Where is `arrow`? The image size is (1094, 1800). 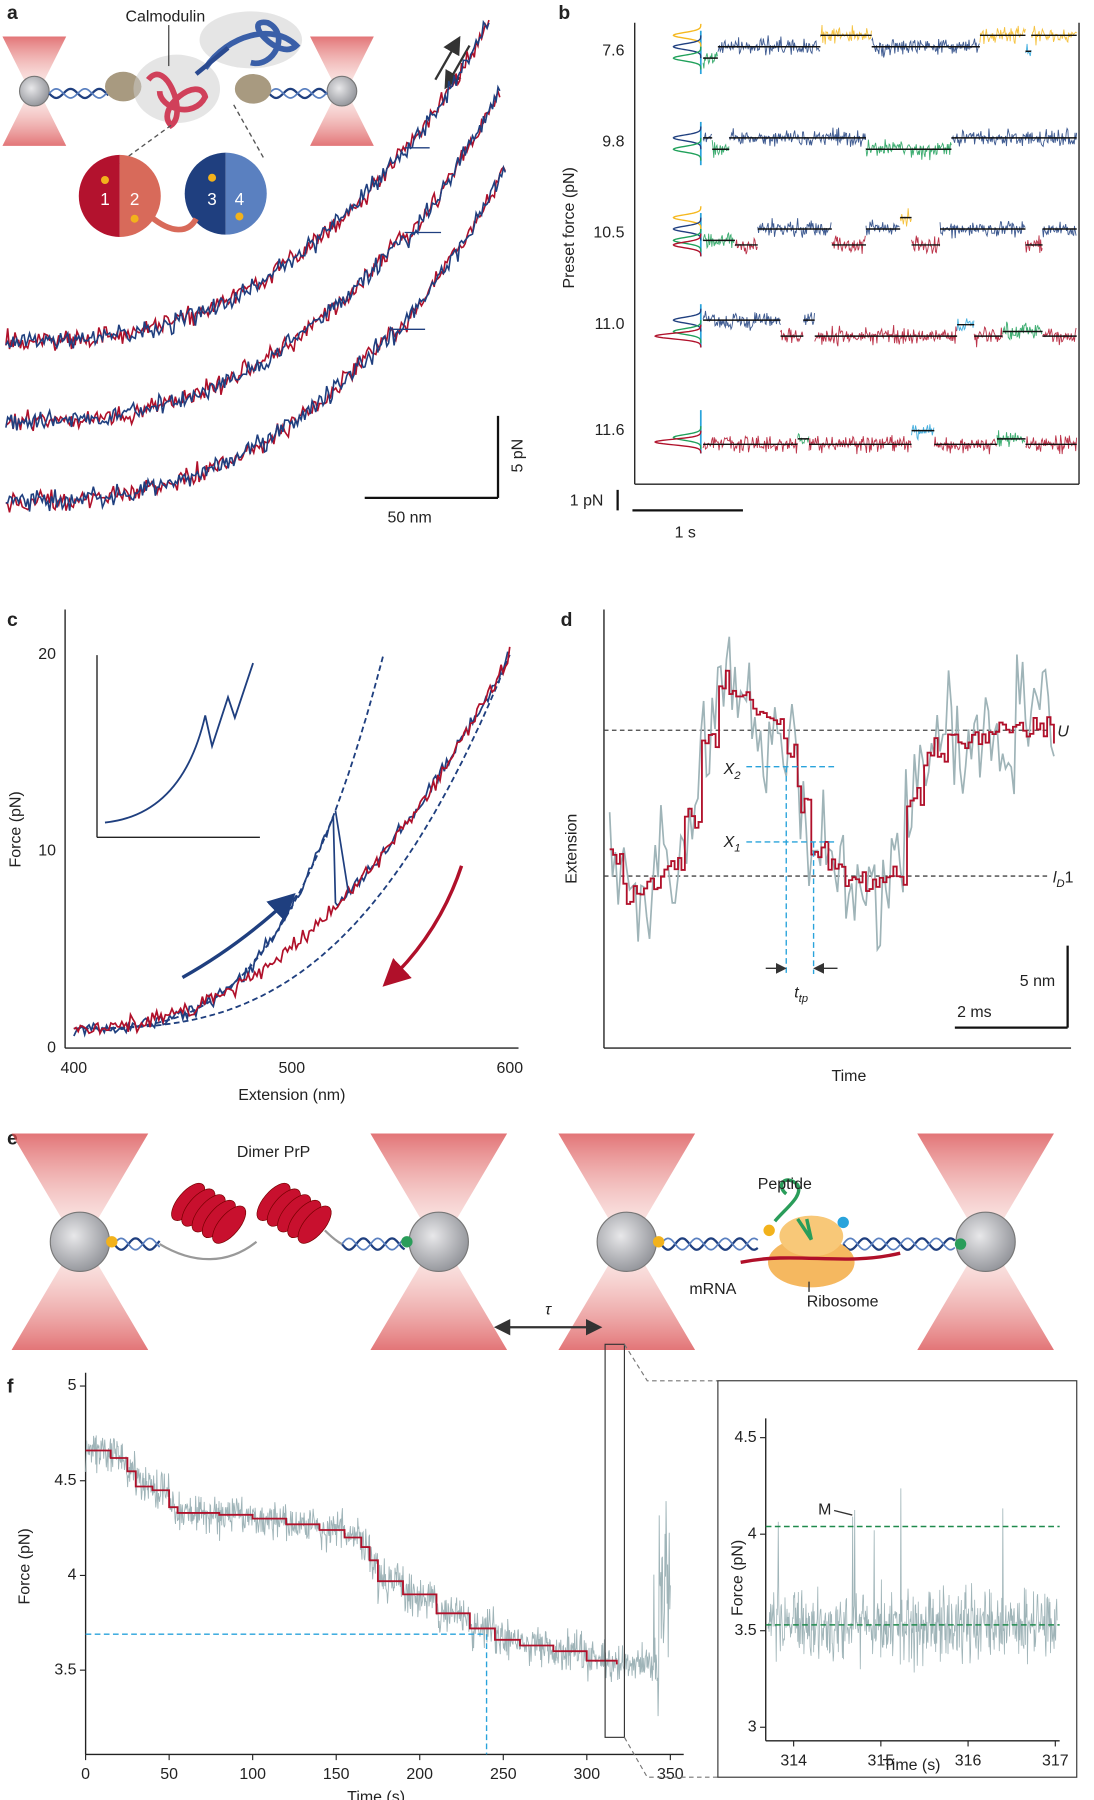 arrow is located at coordinates (238, 936).